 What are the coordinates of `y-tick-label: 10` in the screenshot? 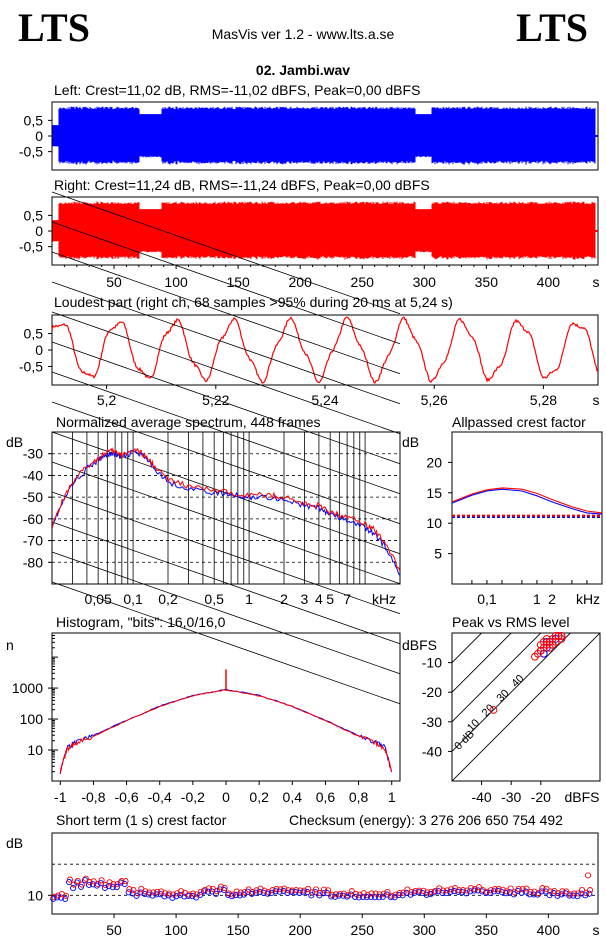 It's located at (35, 895).